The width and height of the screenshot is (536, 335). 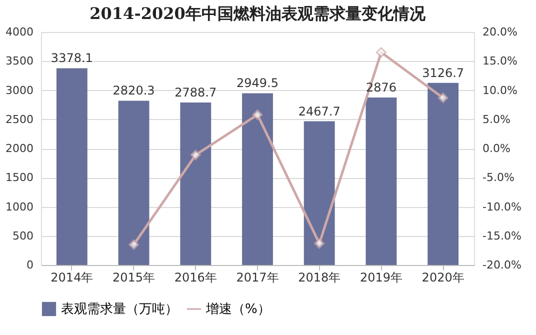 I want to click on chart-title: 2014-2020年中国燃料油表观需求量变化情况, so click(x=258, y=13).